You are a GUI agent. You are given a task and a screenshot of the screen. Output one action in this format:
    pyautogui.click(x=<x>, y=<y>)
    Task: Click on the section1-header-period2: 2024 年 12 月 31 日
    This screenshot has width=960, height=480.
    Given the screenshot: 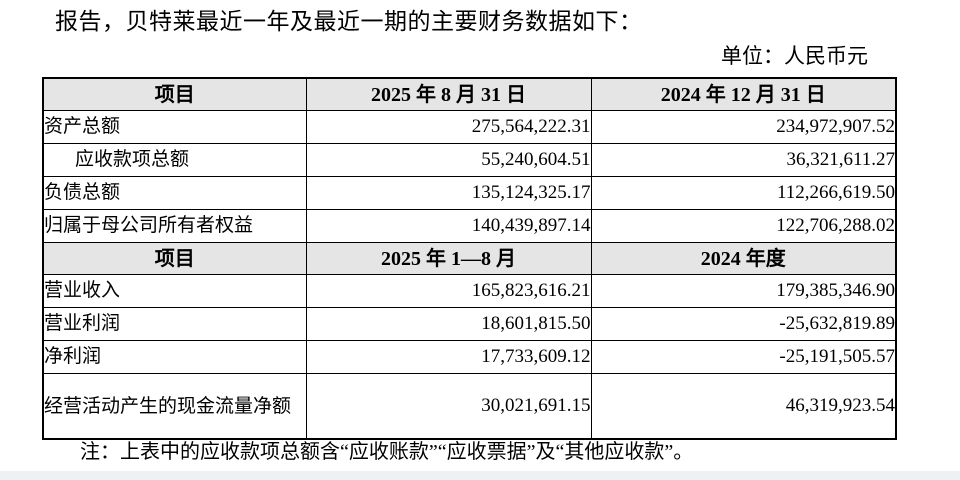 What is the action you would take?
    pyautogui.click(x=743, y=94)
    